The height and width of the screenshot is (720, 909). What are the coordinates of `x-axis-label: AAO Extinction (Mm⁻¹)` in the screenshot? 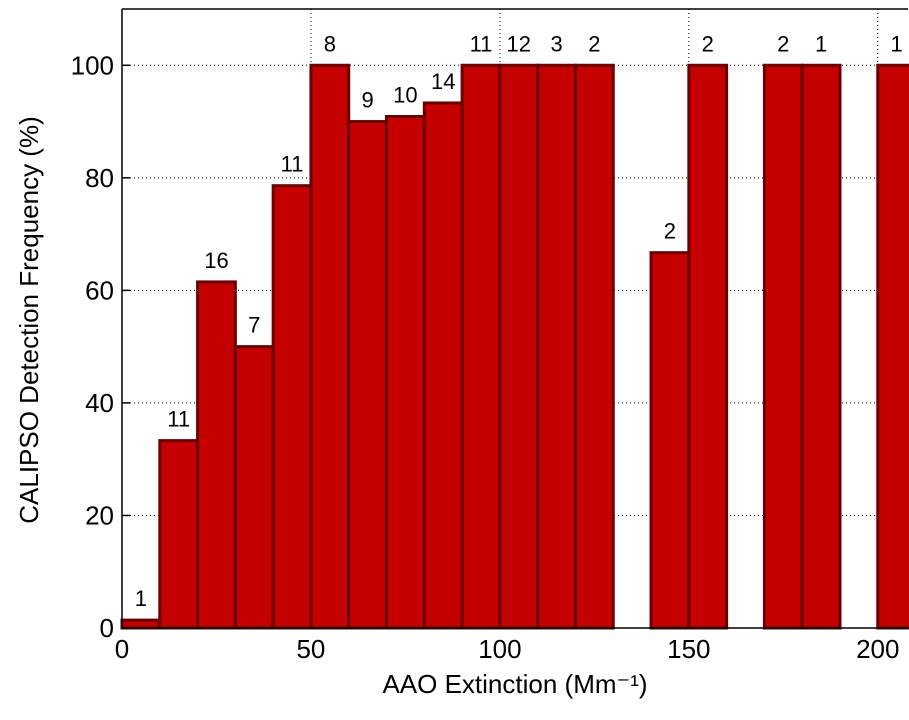 It's located at (514, 684).